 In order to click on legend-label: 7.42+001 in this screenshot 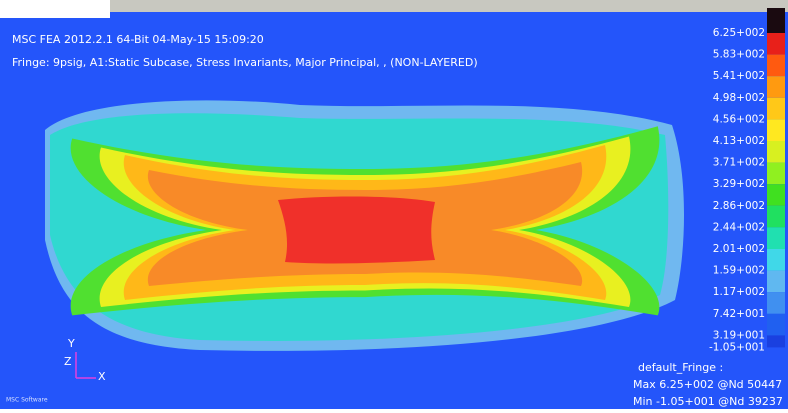, I will do `click(739, 314)`.